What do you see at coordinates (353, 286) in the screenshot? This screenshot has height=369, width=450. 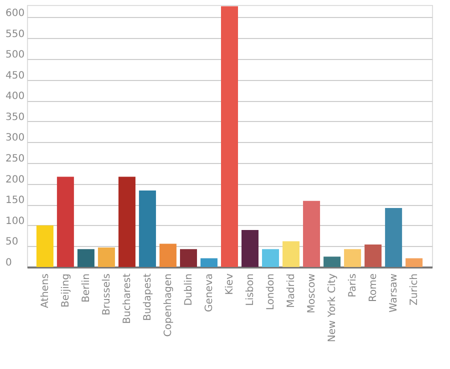 I see `x-tick-label: Paris` at bounding box center [353, 286].